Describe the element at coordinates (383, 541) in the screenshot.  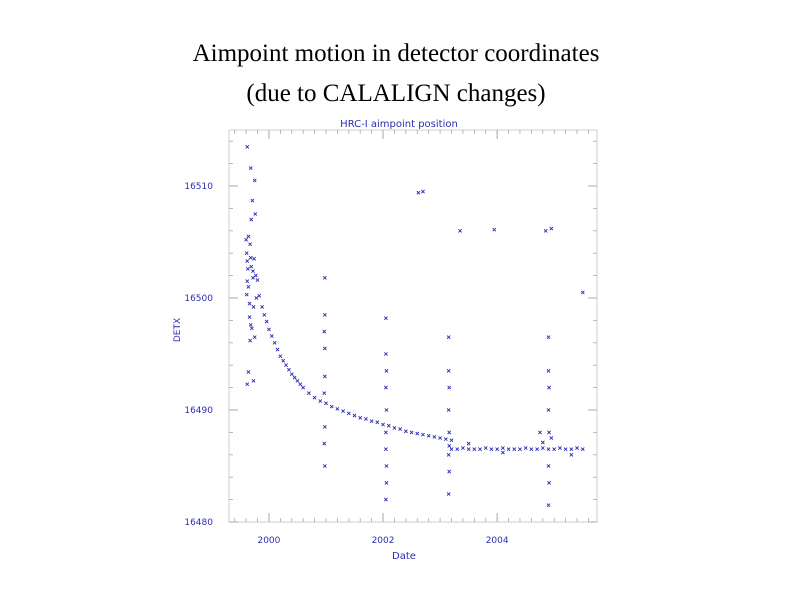
I see `x-tick-label: 2002` at that location.